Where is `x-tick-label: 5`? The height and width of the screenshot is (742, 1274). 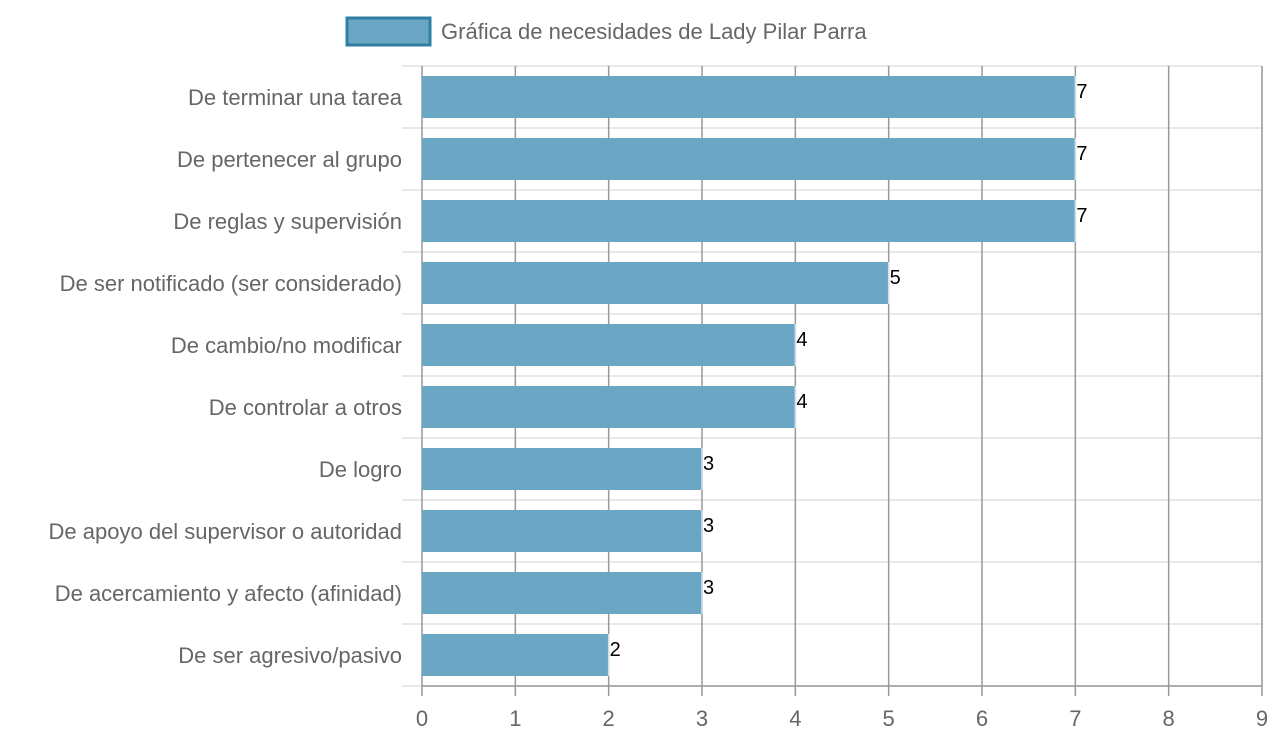
x-tick-label: 5 is located at coordinates (889, 718).